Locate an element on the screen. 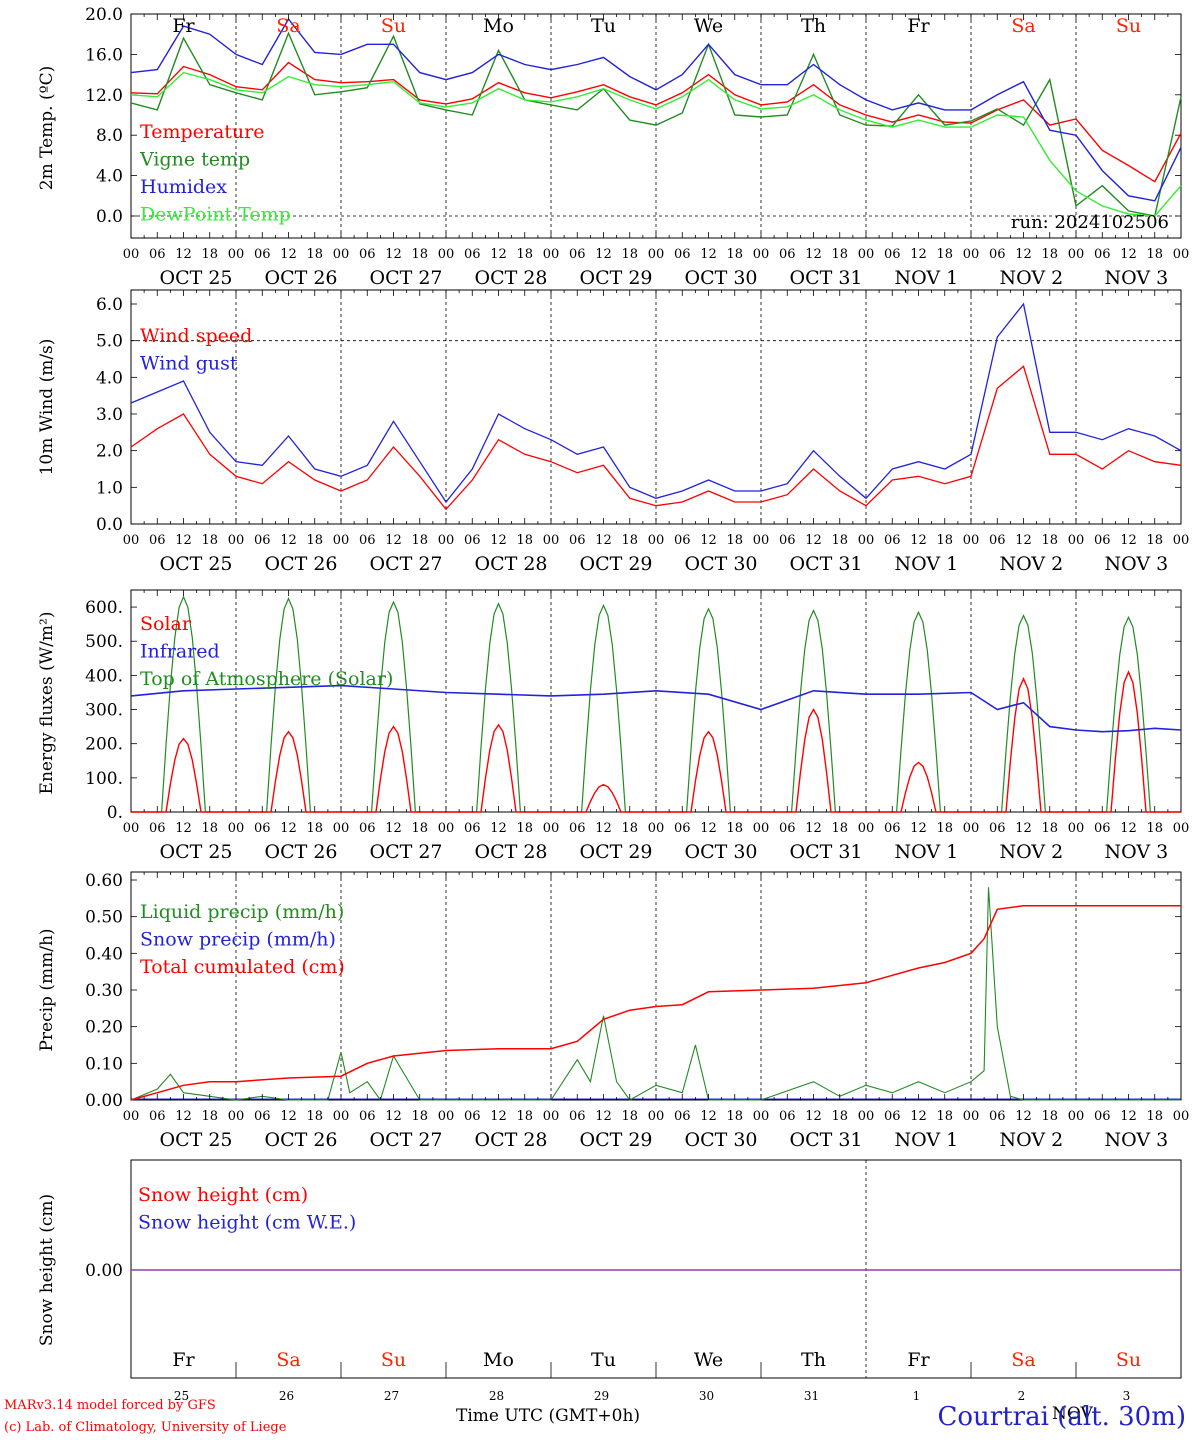 The width and height of the screenshot is (1194, 1440). y-tick-label: 12.0 is located at coordinates (104, 96).